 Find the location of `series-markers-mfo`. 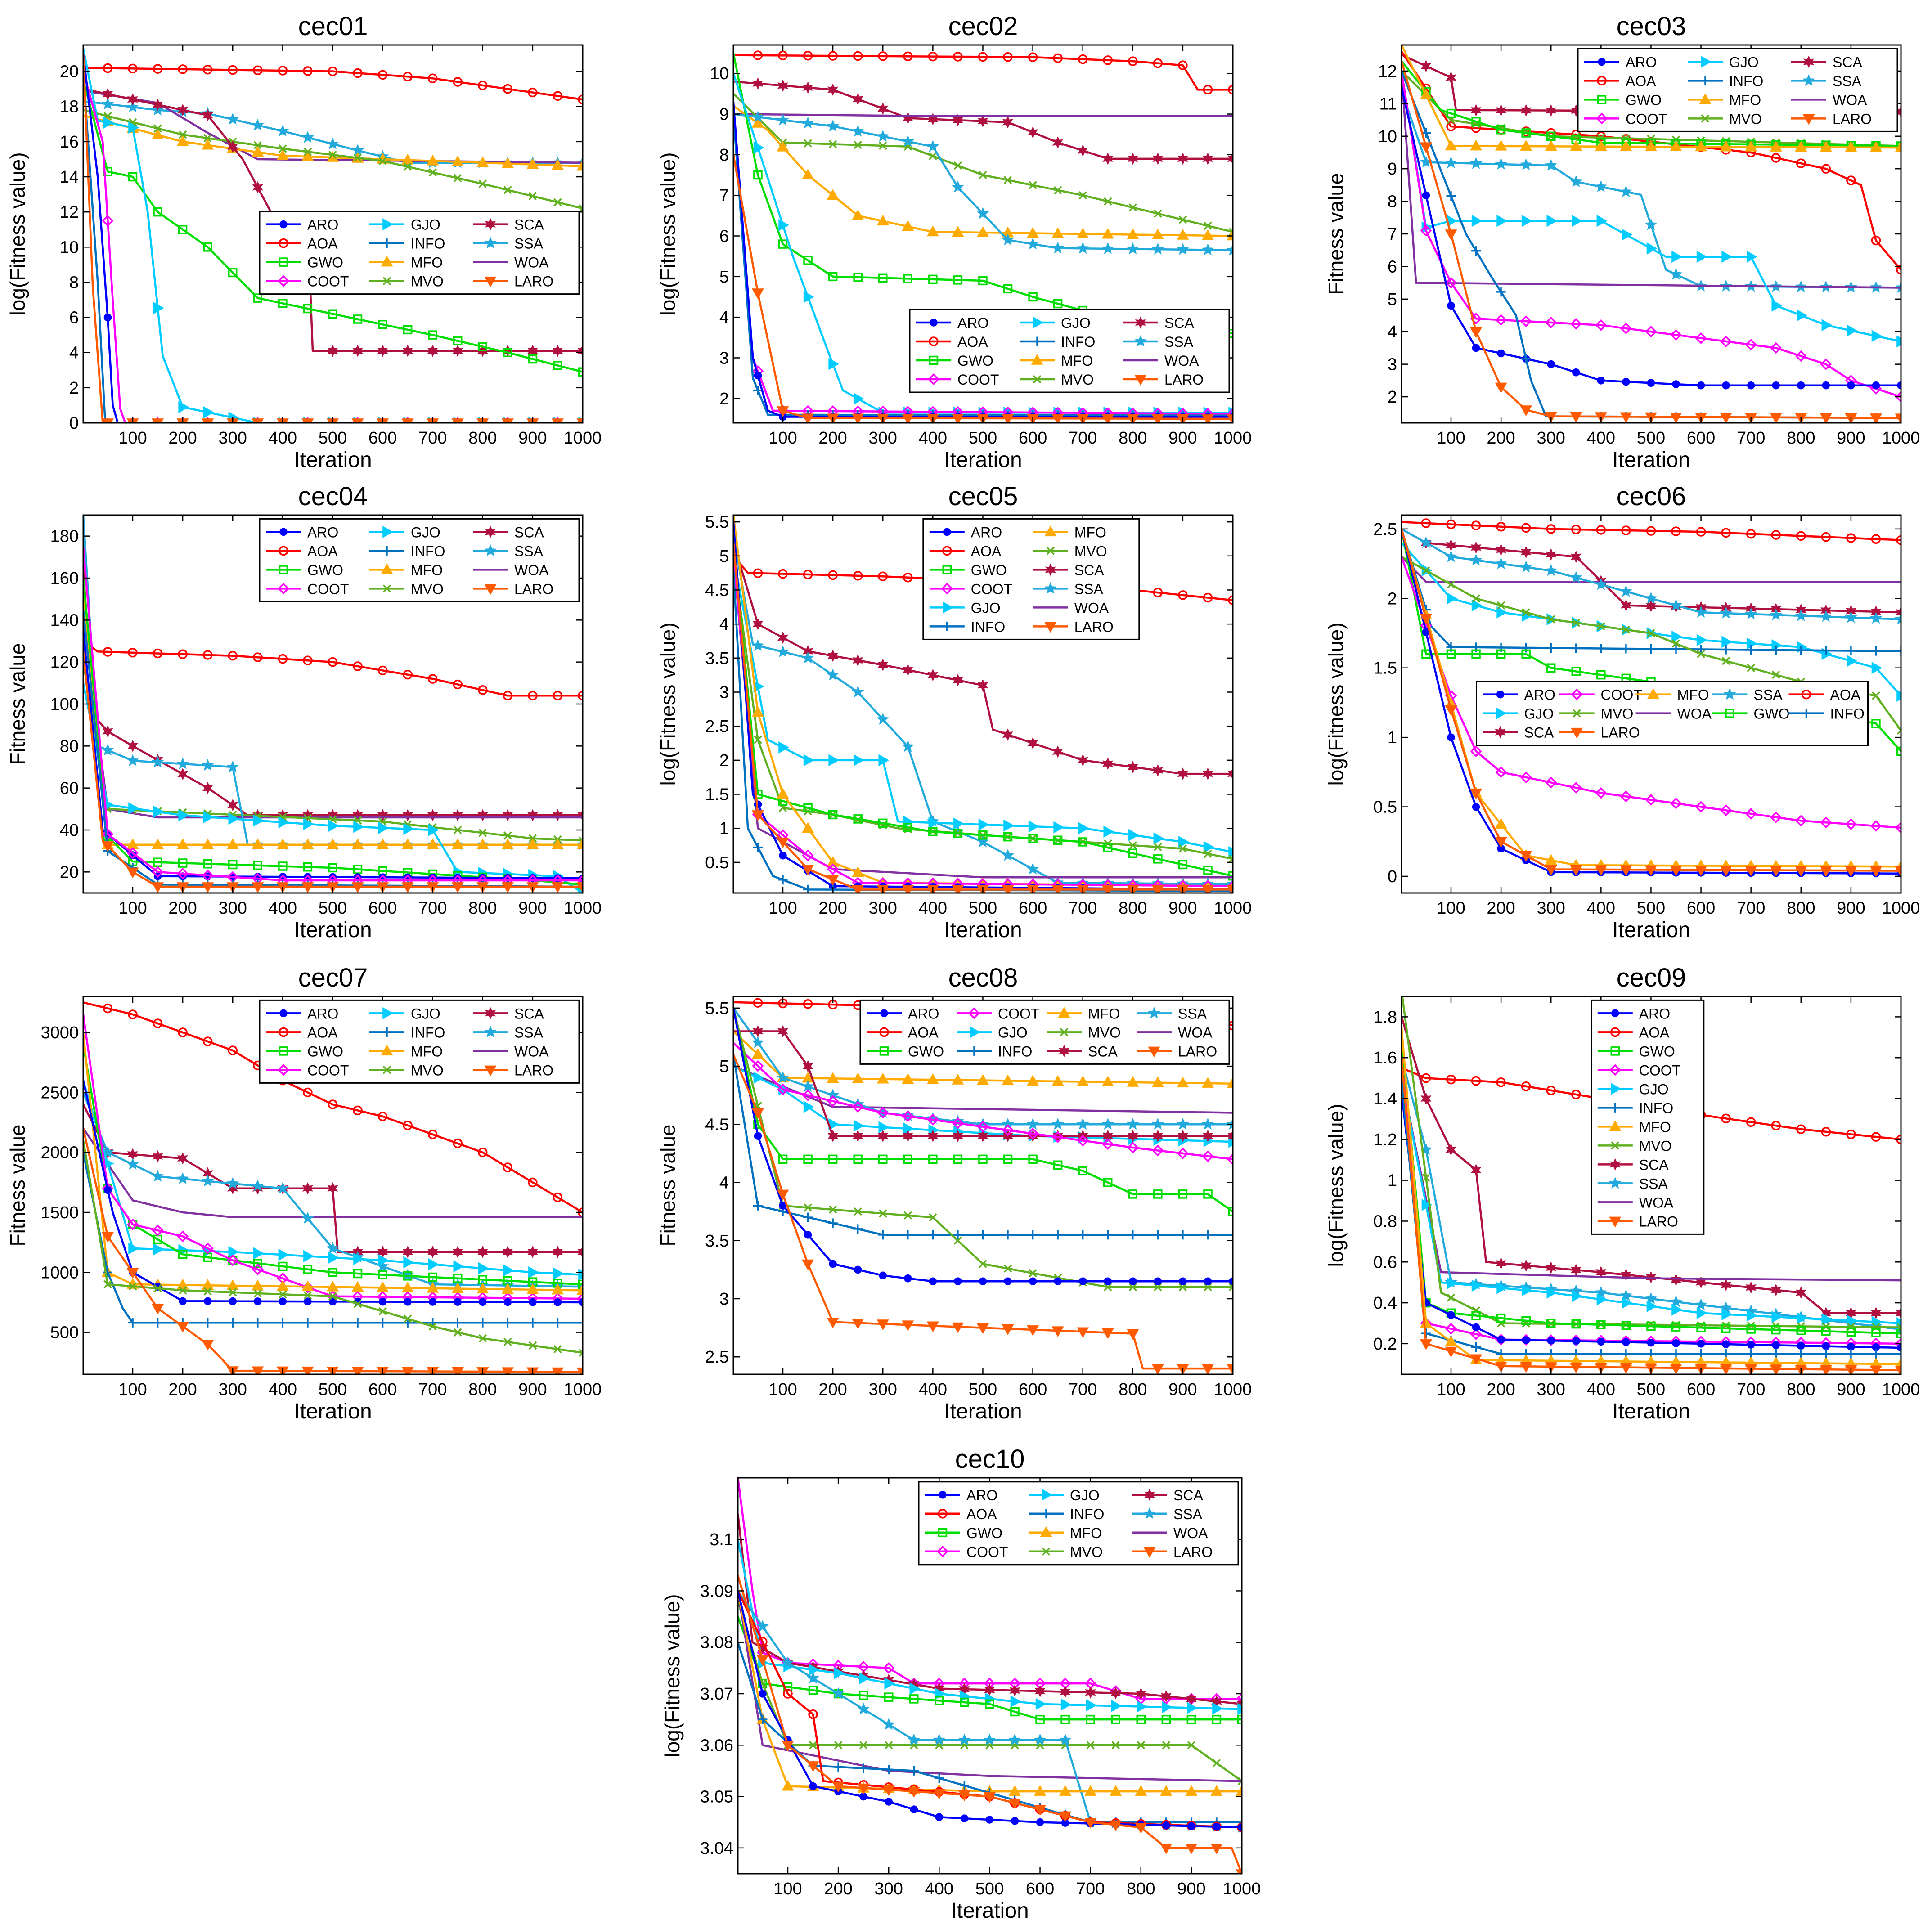

series-markers-mfo is located at coordinates (992, 1068).